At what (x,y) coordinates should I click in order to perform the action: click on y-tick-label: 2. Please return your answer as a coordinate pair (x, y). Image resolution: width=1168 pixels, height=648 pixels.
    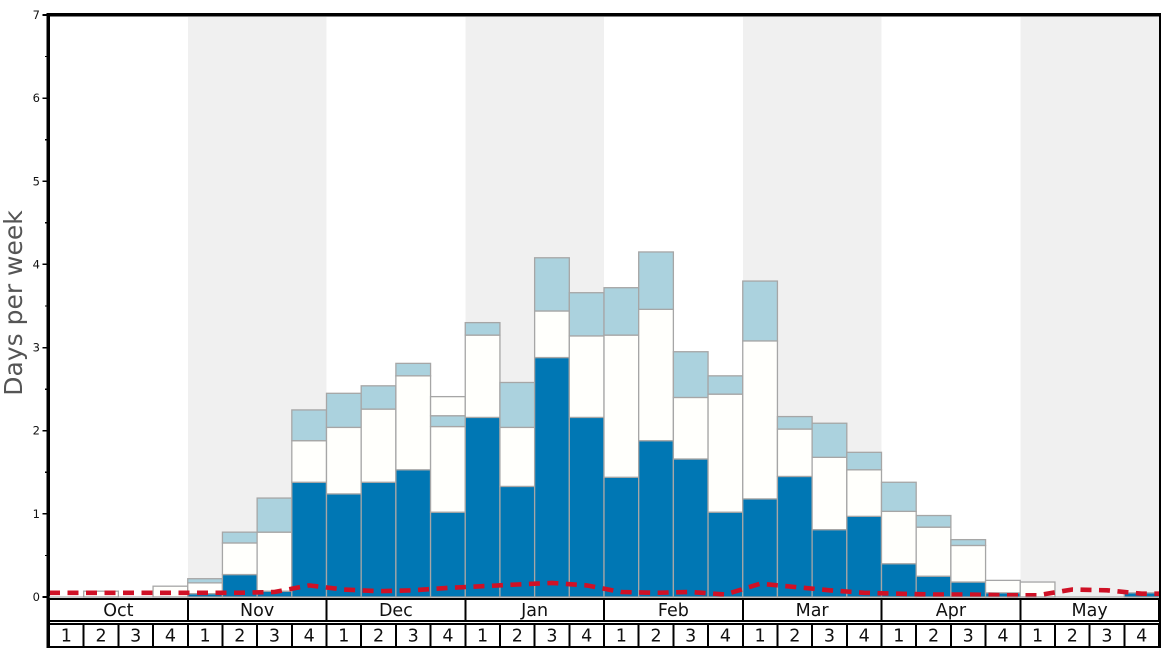
    Looking at the image, I should click on (36, 431).